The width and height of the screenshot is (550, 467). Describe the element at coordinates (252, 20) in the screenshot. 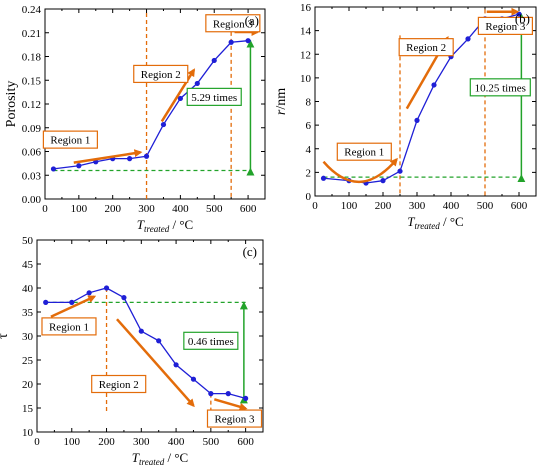

I see `panel-label: (a)` at that location.